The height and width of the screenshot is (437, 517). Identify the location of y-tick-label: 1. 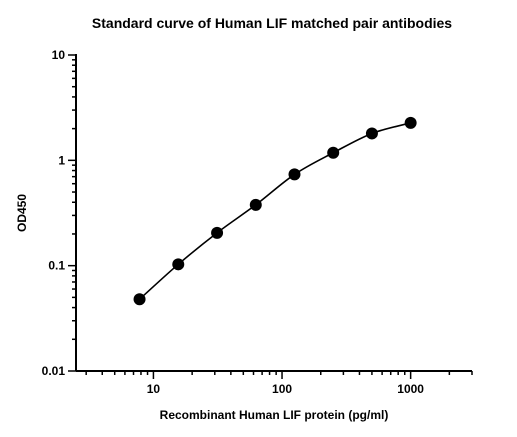
(61, 160).